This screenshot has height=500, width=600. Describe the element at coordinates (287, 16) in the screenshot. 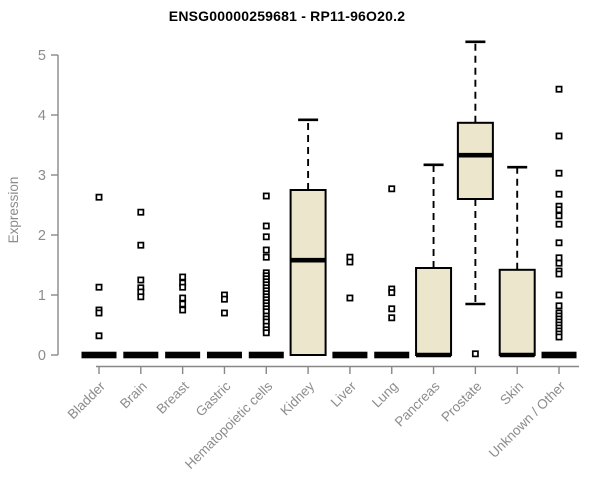

I see `chart-title: ENSG00000259681 - RP11-96O20.2` at that location.